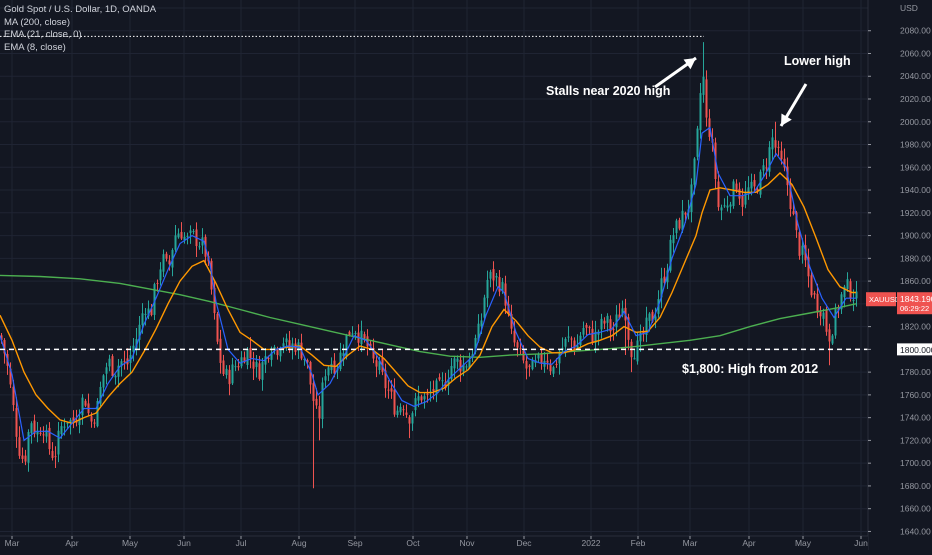 The image size is (932, 555). Describe the element at coordinates (428, 316) in the screenshot. I see `ma200-line` at that location.